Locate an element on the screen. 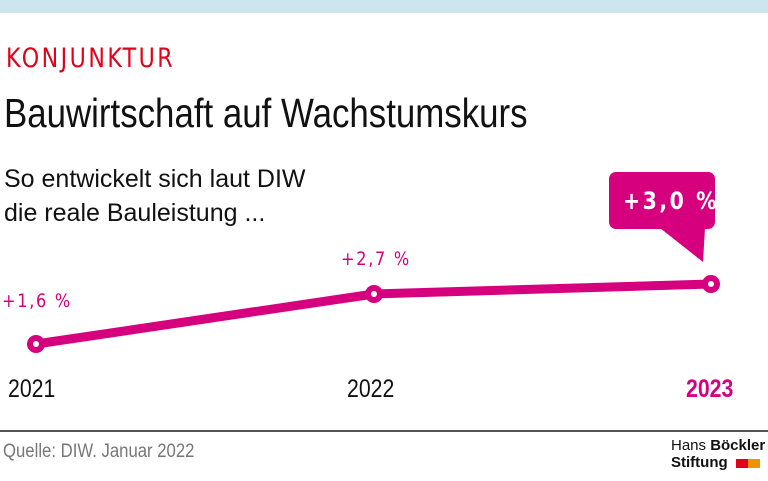 This screenshot has height=481, width=768. logo-orange-square-icon is located at coordinates (753, 463).